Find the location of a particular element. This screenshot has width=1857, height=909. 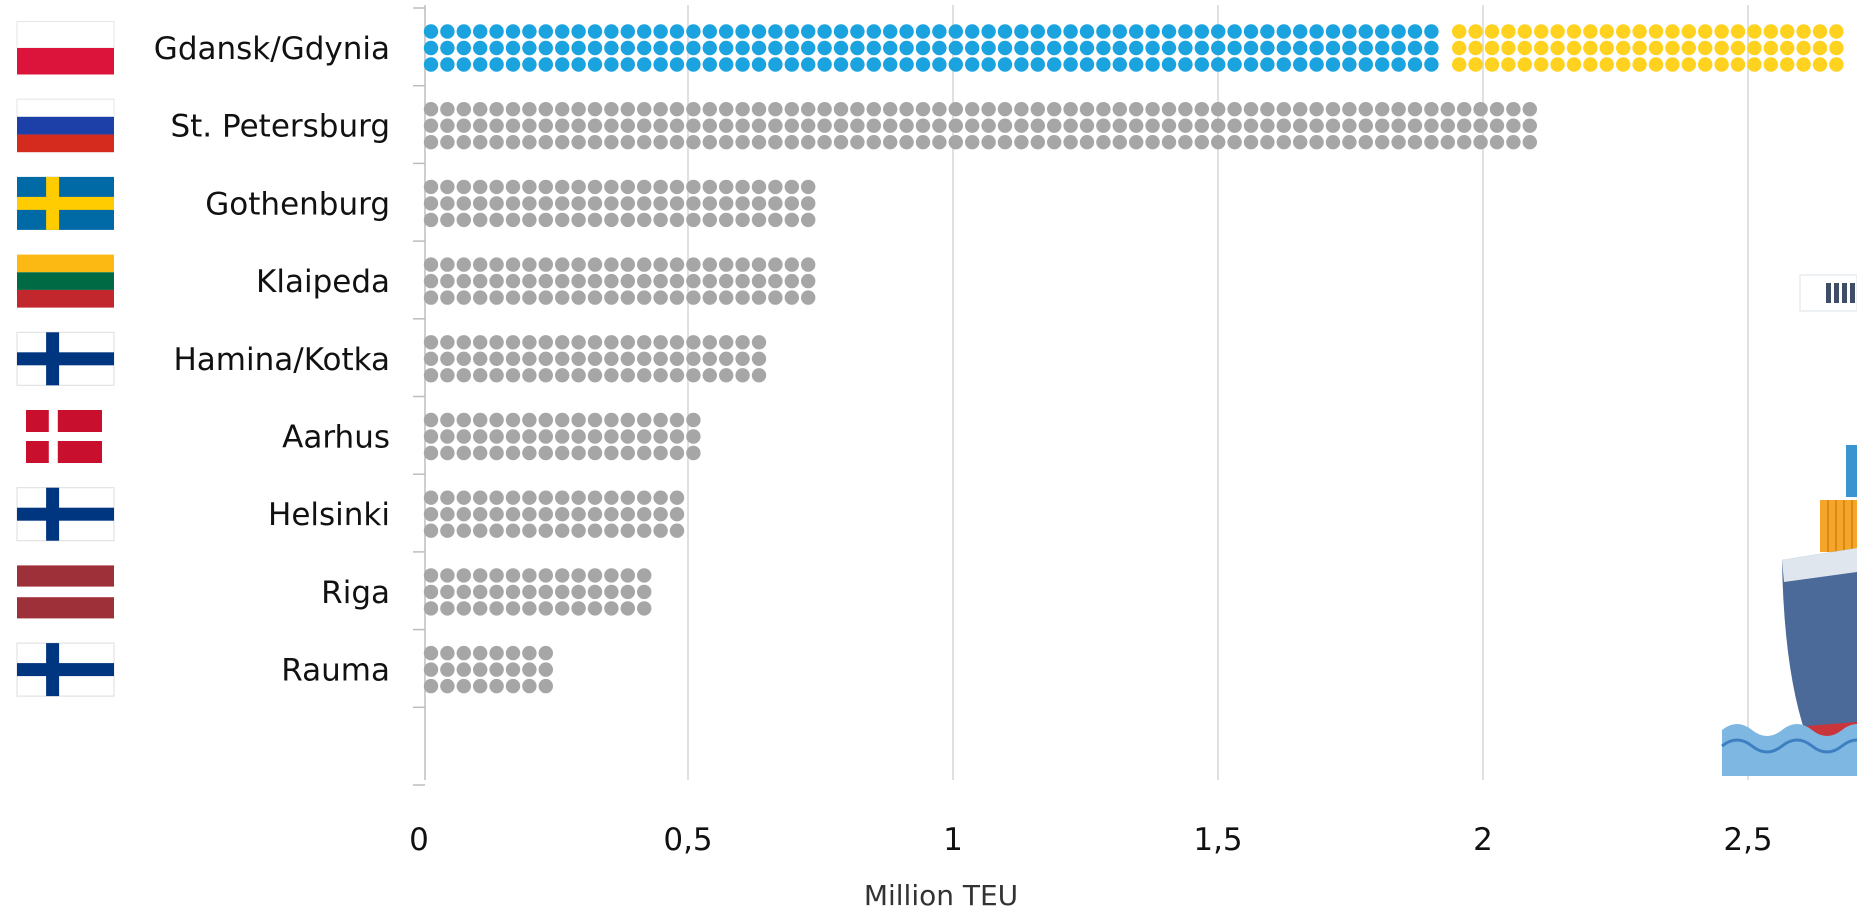

bar-segment is located at coordinates (980, 126).